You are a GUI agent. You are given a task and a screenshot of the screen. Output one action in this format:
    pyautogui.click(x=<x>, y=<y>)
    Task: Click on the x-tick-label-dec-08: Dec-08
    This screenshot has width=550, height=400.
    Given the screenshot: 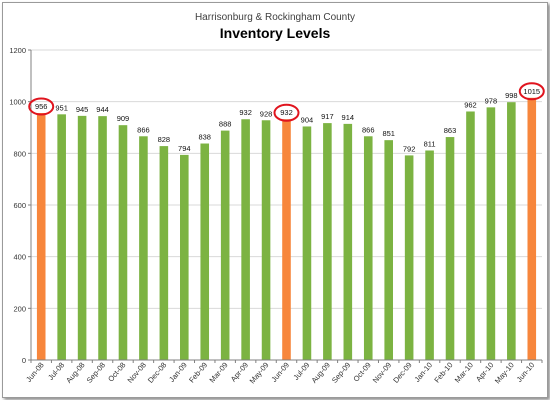 What is the action you would take?
    pyautogui.click(x=157, y=373)
    